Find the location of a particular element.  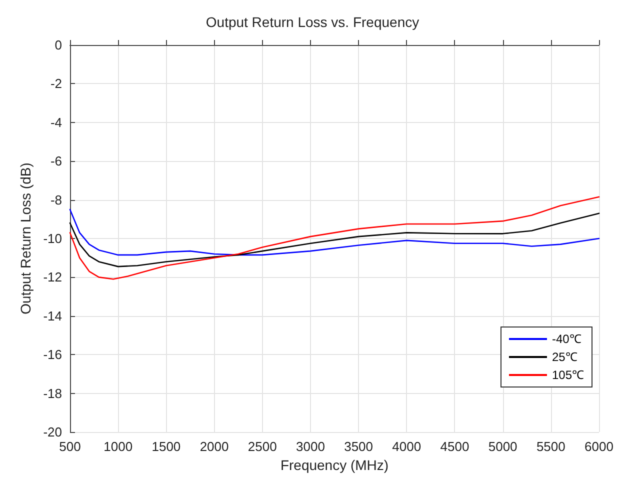

legend-label: 105℃ is located at coordinates (568, 375).